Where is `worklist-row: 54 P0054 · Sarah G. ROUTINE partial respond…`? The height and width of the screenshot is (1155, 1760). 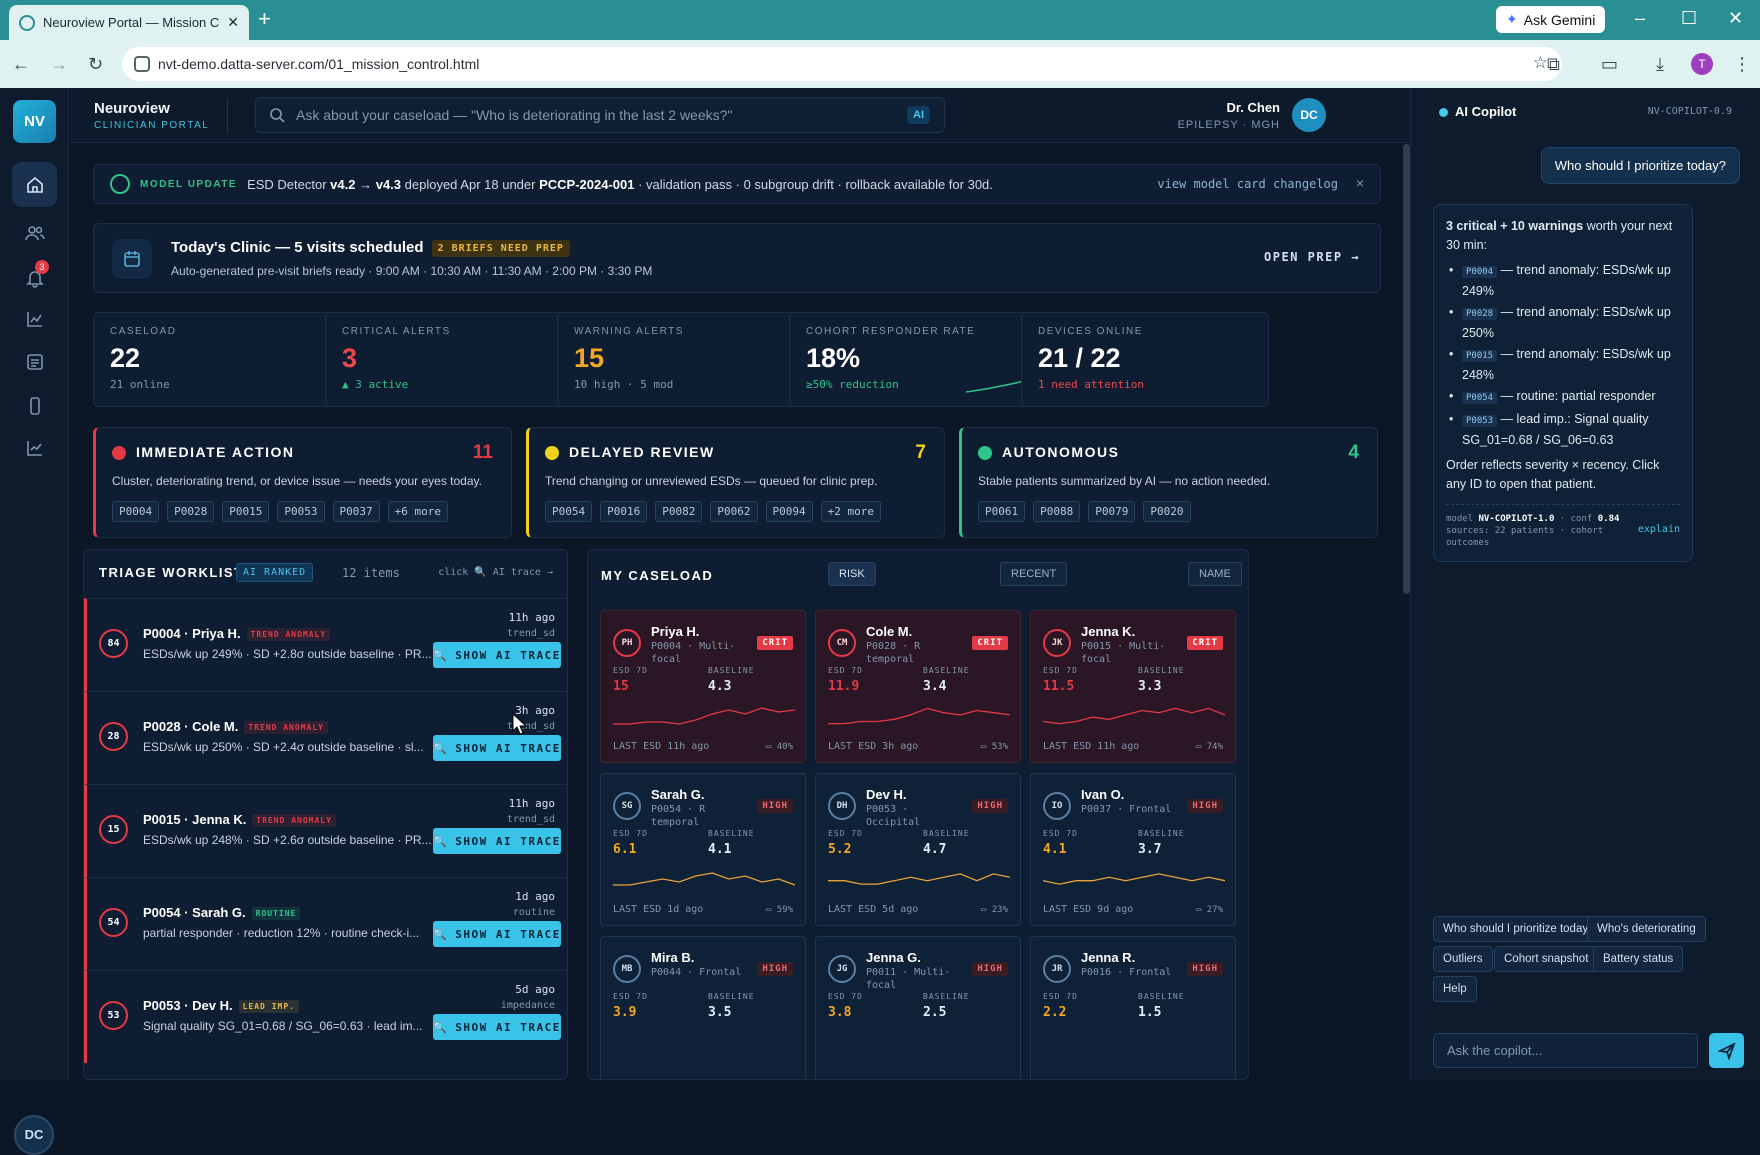
worklist-row: 54 P0054 · Sarah G. ROUTINE partial respond… is located at coordinates (325, 923).